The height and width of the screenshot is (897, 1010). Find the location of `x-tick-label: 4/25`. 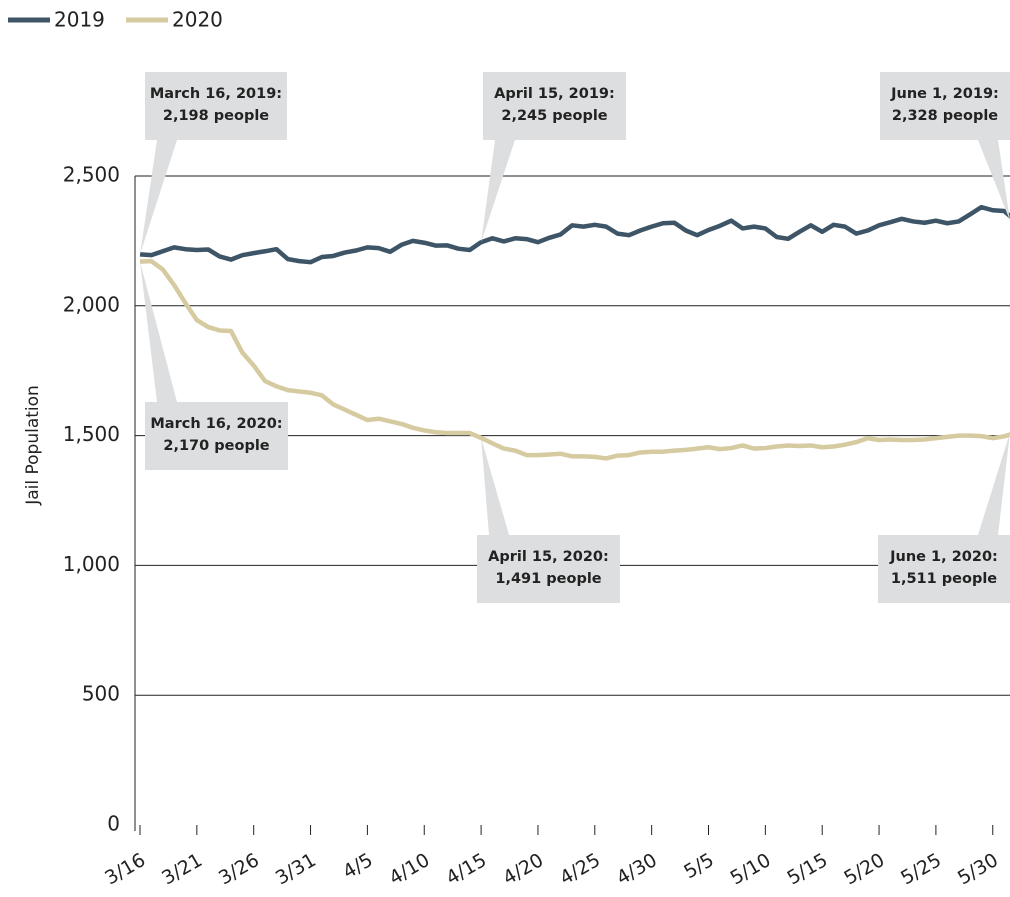

x-tick-label: 4/25 is located at coordinates (580, 869).